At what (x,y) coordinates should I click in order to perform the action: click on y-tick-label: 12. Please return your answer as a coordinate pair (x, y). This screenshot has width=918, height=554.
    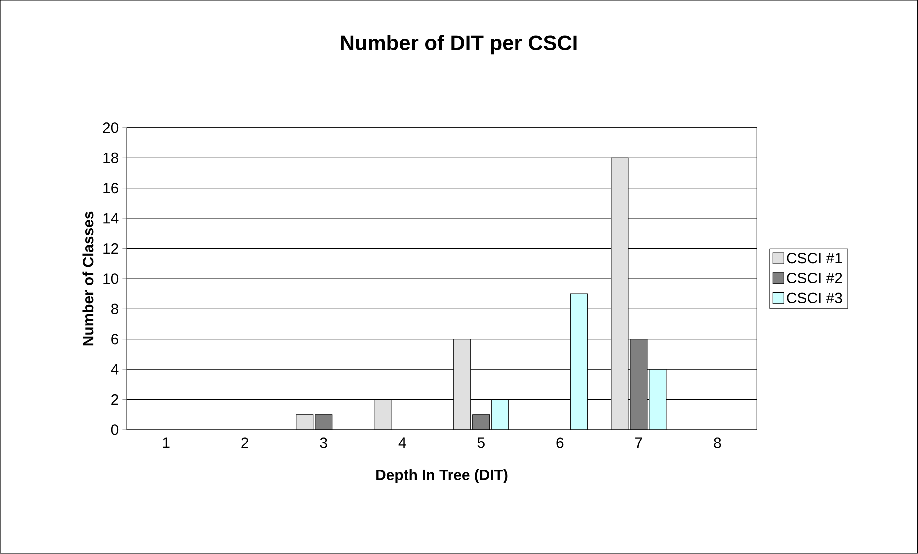
    Looking at the image, I should click on (111, 249).